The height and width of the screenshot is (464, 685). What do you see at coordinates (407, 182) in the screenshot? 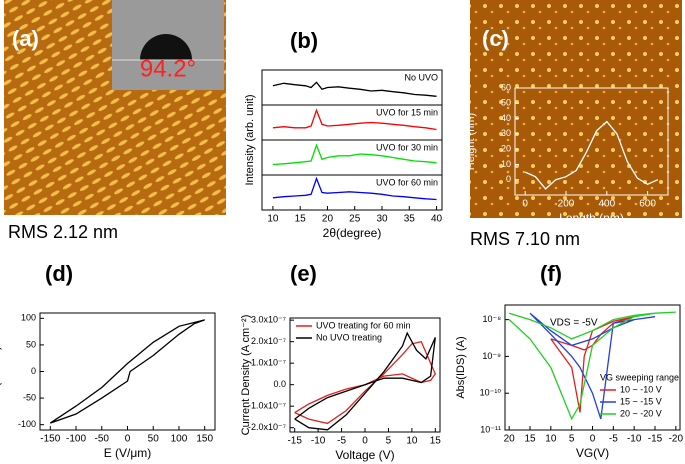
I see `series-label: UVO for 60 min` at bounding box center [407, 182].